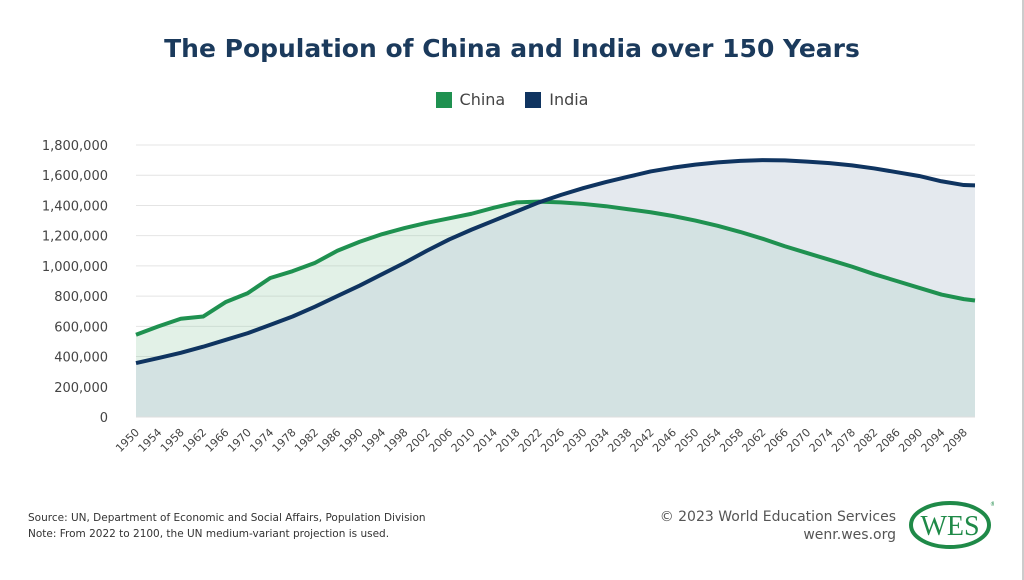 Image resolution: width=1024 pixels, height=580 pixels. I want to click on legend-swatch-india, so click(533, 99).